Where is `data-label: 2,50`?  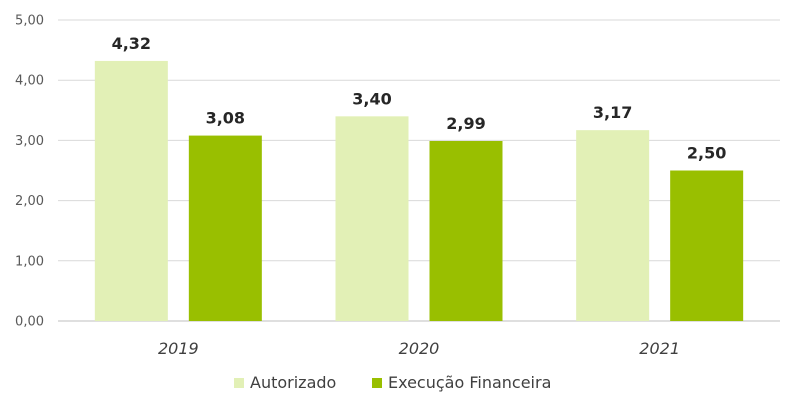 data-label: 2,50 is located at coordinates (706, 153).